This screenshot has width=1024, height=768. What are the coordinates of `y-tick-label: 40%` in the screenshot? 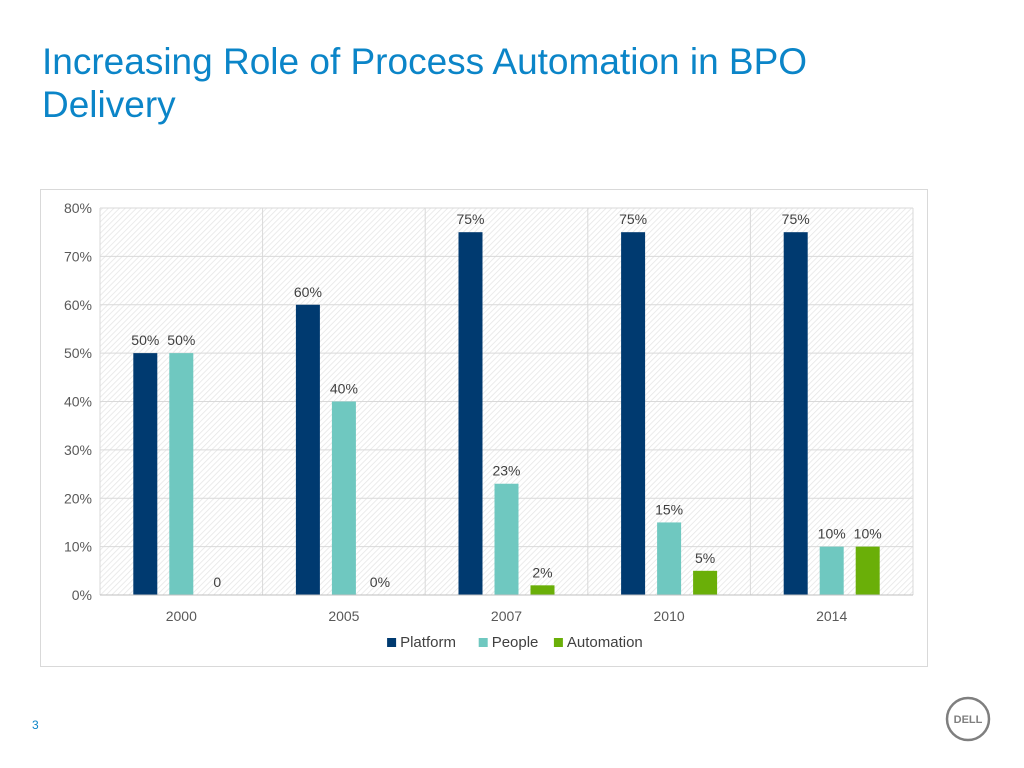 It's located at (78, 402).